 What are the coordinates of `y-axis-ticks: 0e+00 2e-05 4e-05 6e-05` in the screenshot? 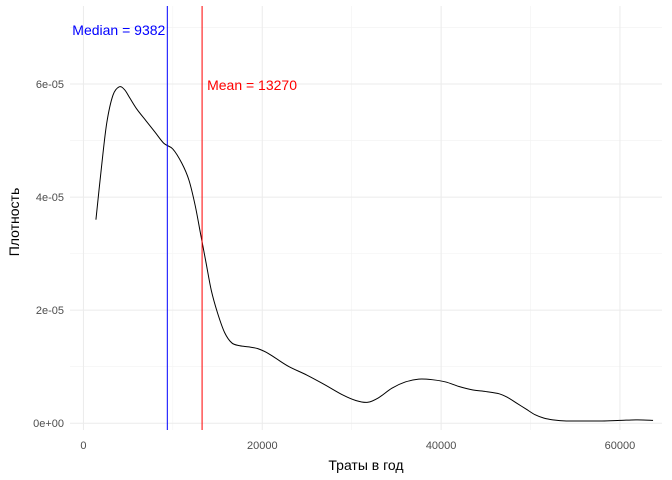 It's located at (48, 254).